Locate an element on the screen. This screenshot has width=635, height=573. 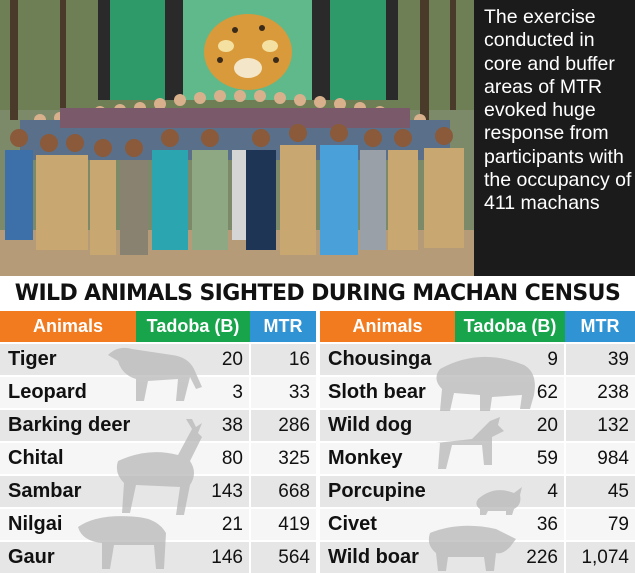
table-row: Porcupine 4 45 is located at coordinates (477, 491).